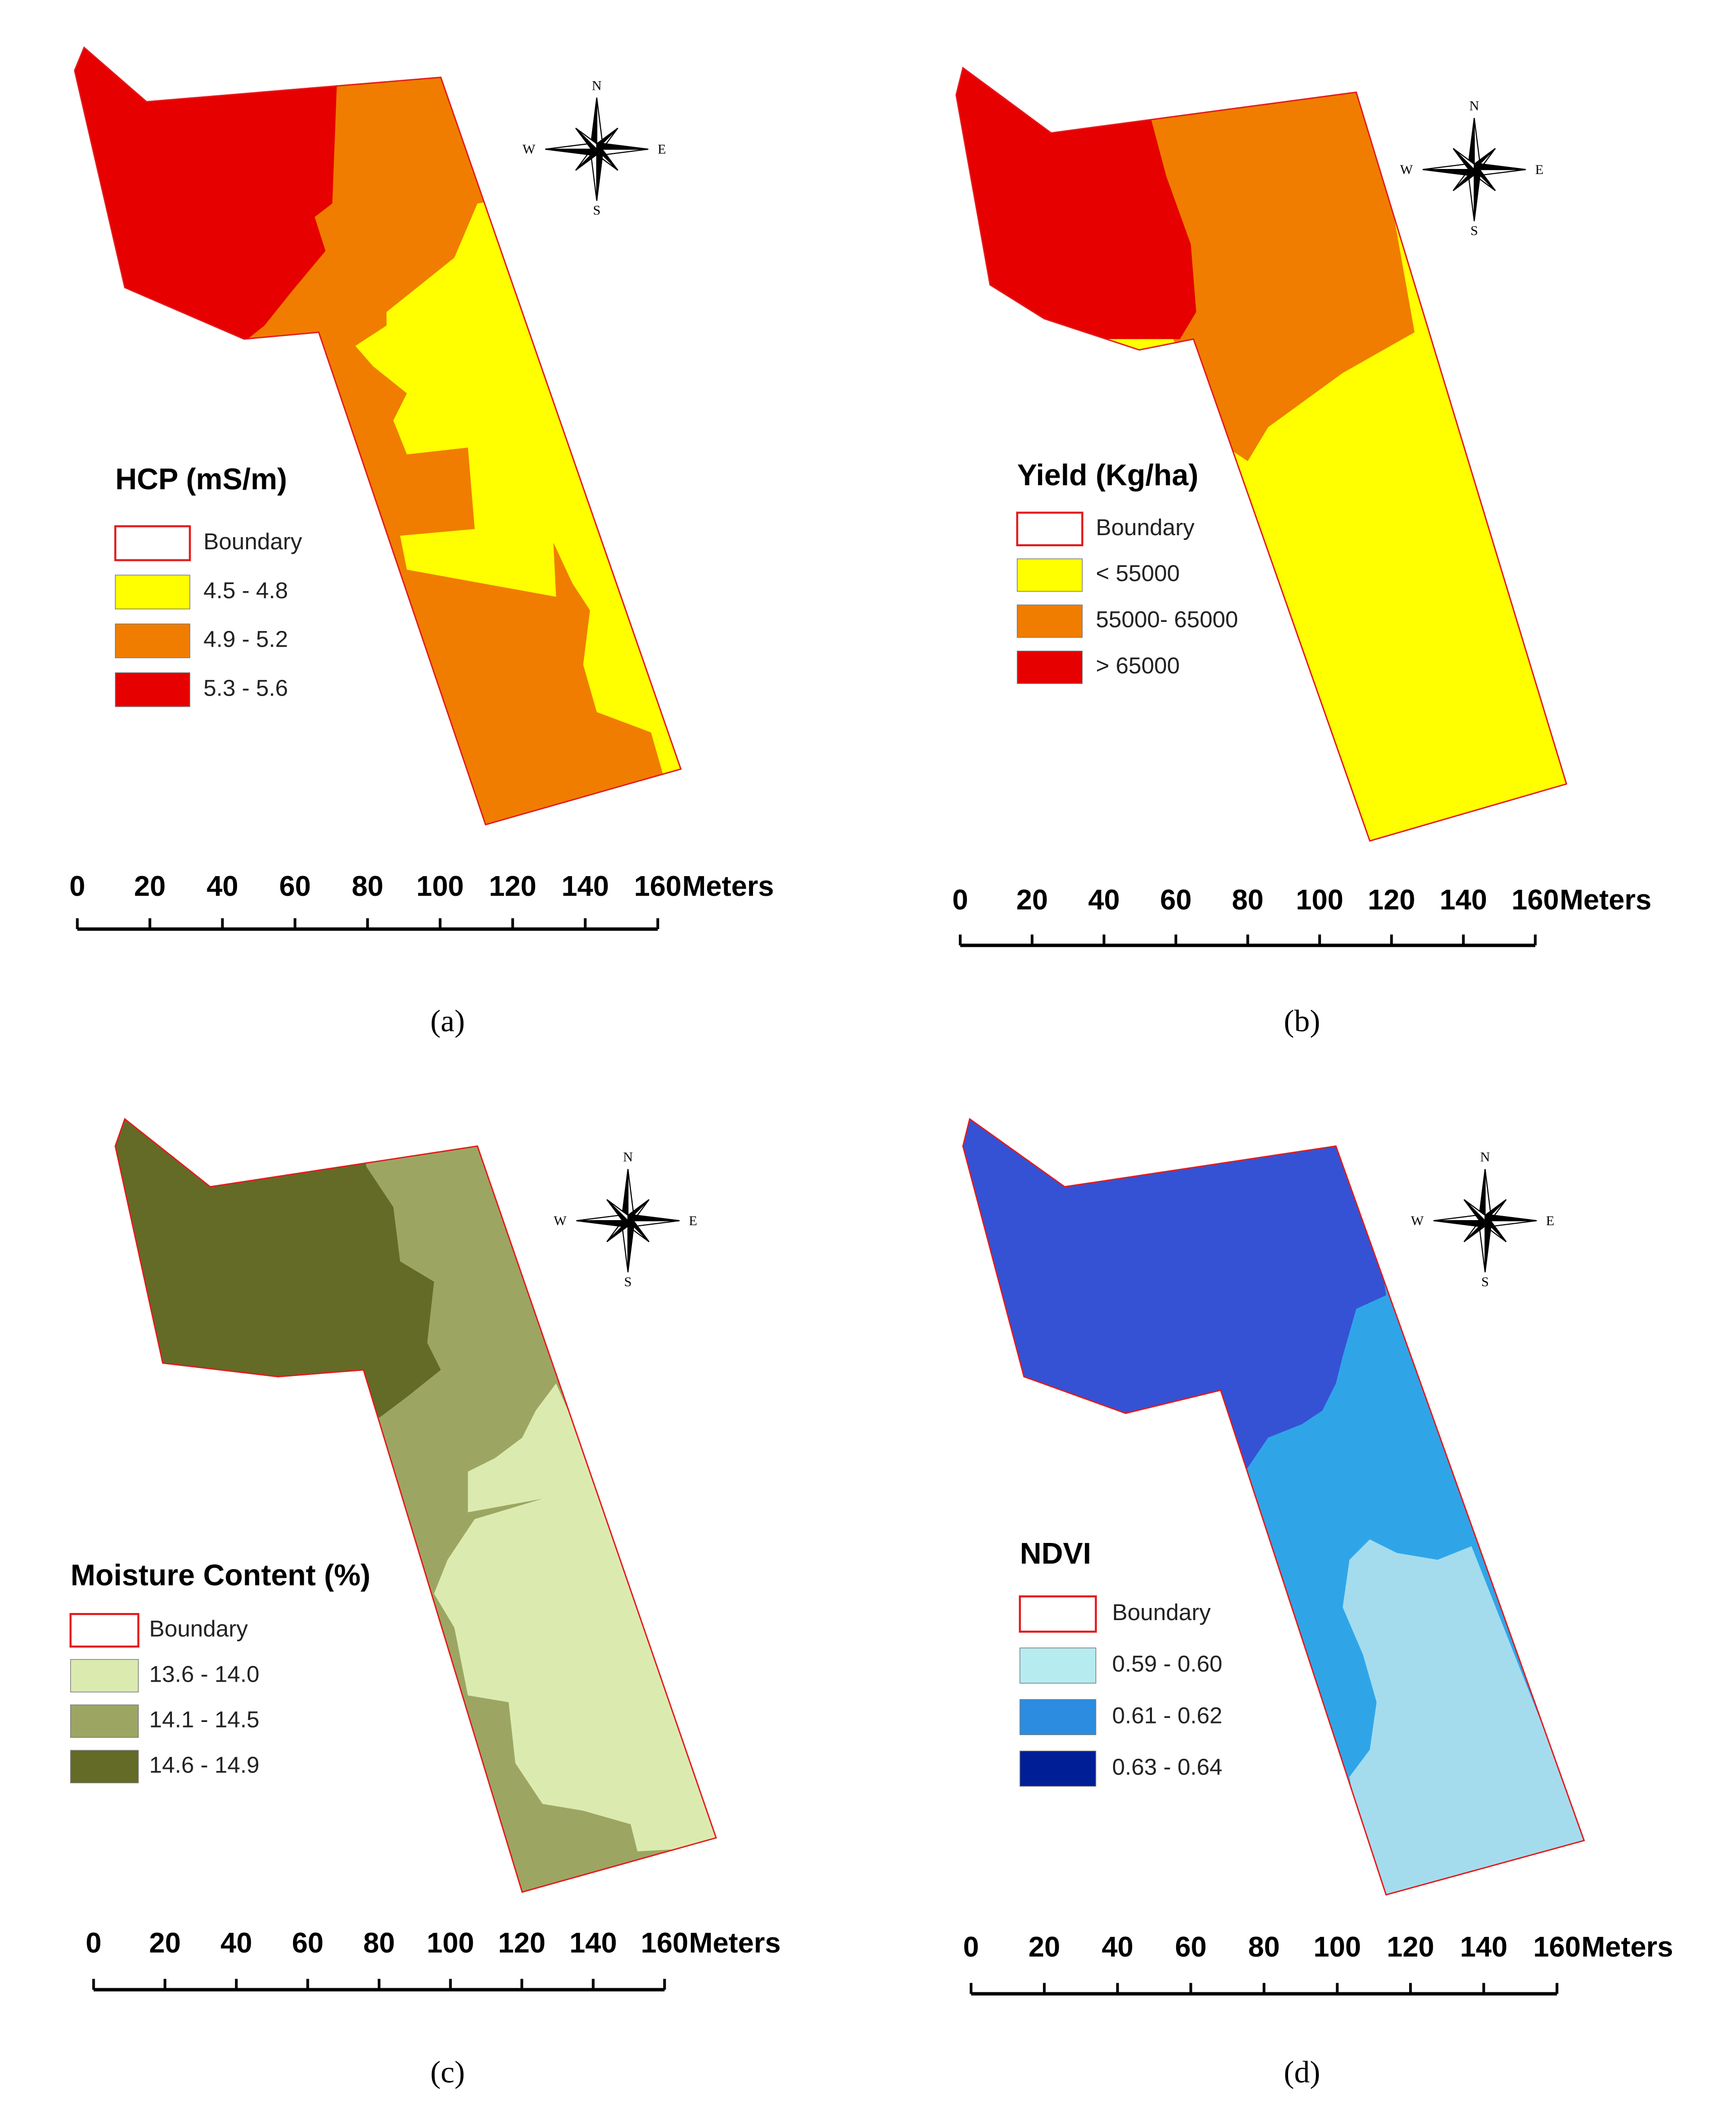  What do you see at coordinates (1302, 2072) in the screenshot?
I see `caption: (d)` at bounding box center [1302, 2072].